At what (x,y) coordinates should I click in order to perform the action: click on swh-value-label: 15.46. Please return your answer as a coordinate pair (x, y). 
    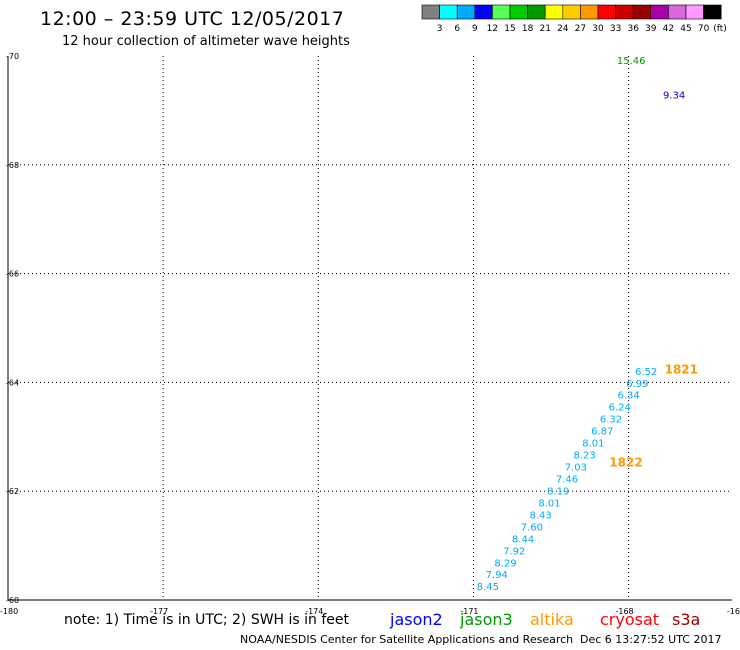
    Looking at the image, I should click on (631, 61).